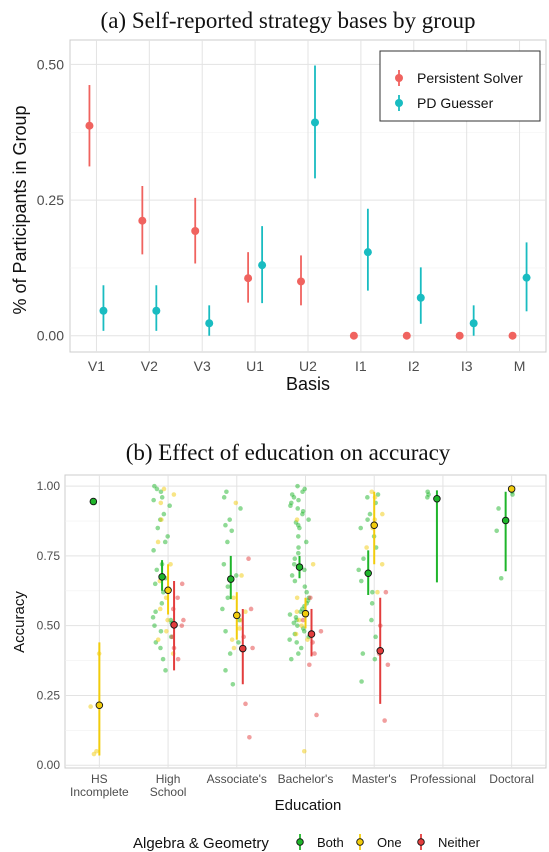 The image size is (549, 852). Describe the element at coordinates (49, 556) in the screenshot. I see `y-tick-label: 0.75` at that location.